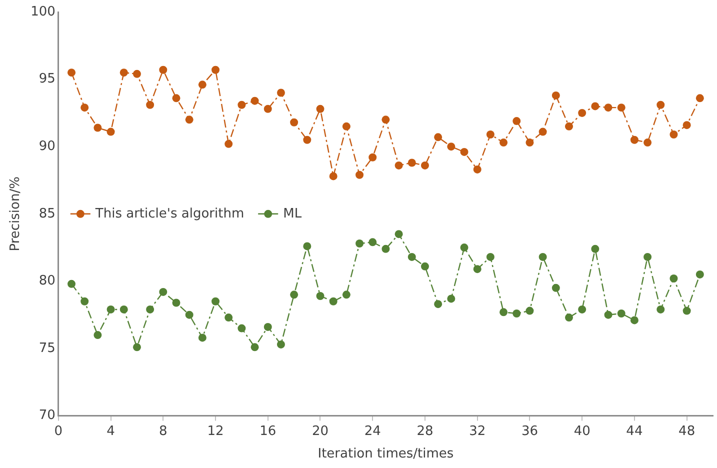  What do you see at coordinates (320, 431) in the screenshot?
I see `x-tick-label: 20` at bounding box center [320, 431].